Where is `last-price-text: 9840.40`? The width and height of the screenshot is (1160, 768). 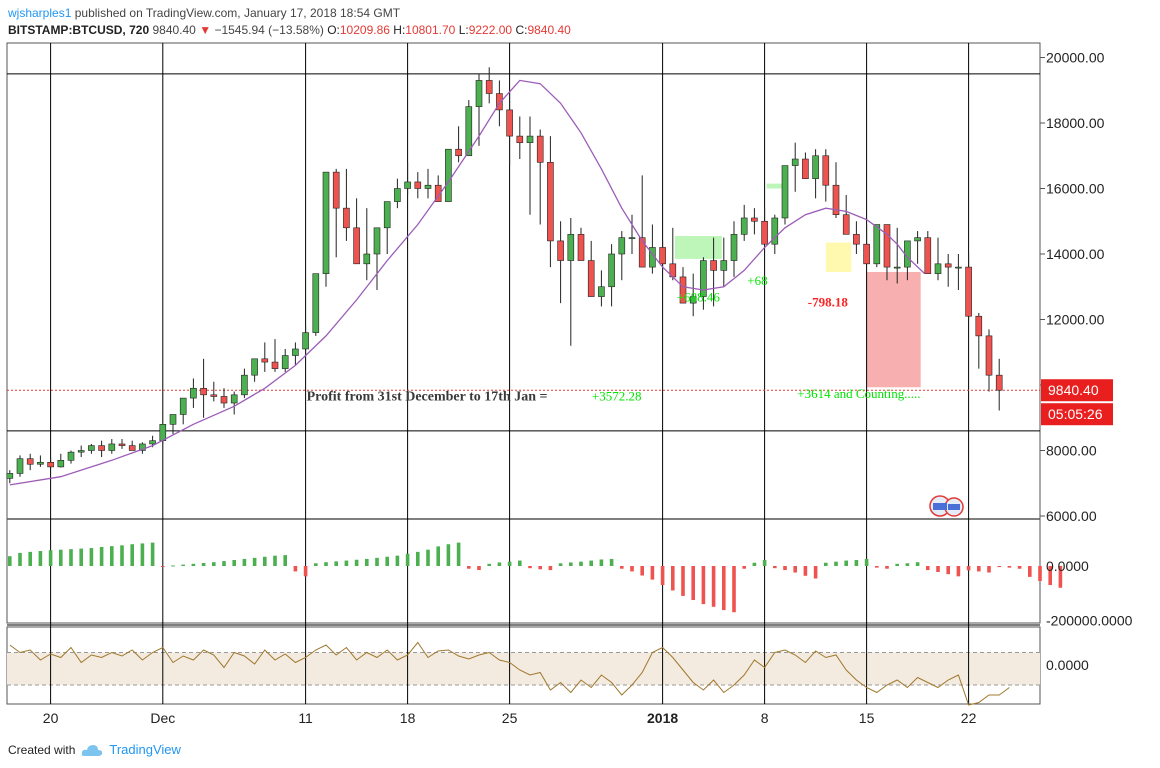
last-price-text: 9840.40 is located at coordinates (174, 30).